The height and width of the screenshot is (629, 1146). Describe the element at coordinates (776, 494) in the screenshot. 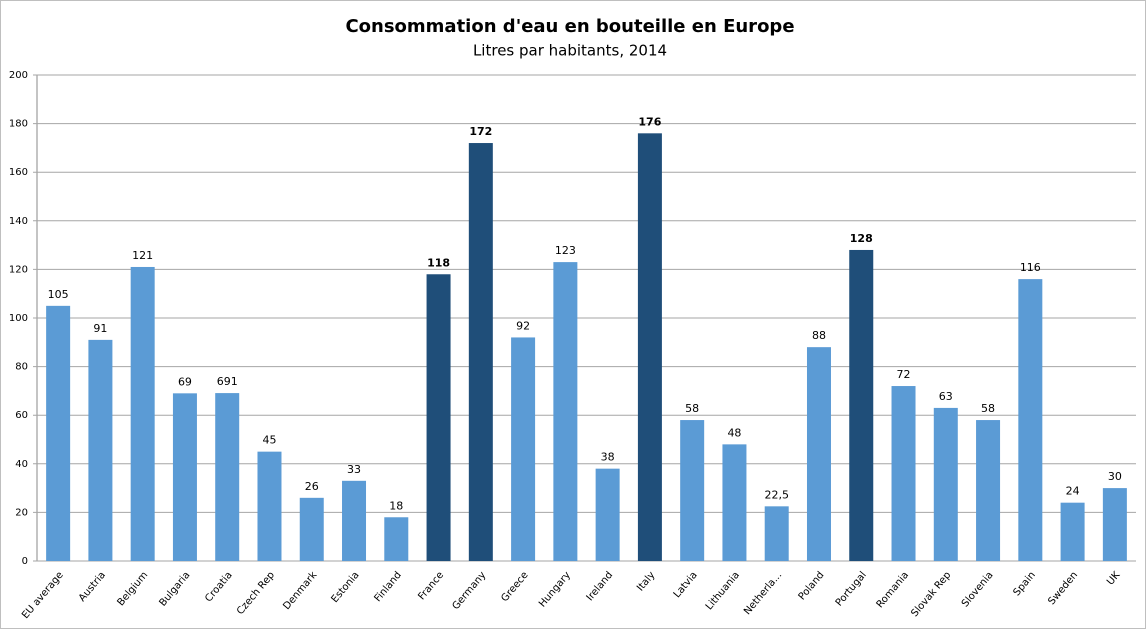

I see `data-label: 22,5` at that location.